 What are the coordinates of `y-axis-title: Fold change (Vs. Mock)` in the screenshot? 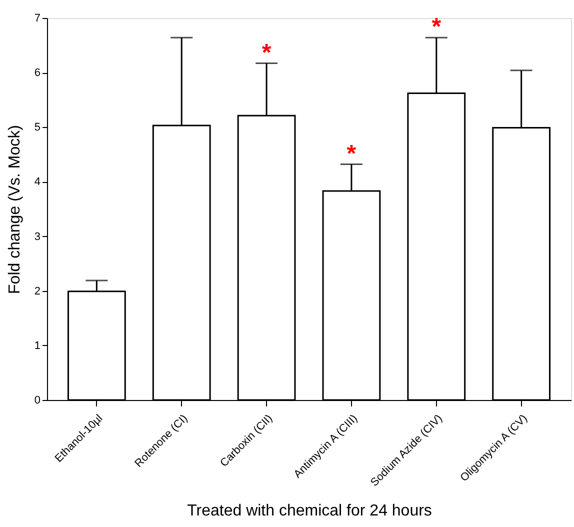 It's located at (15, 209).